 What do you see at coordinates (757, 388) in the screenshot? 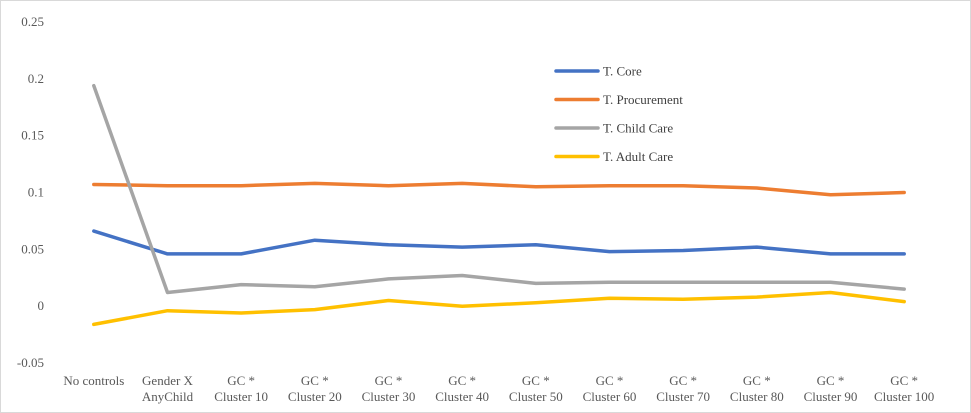
I see `x-tick-label: GC * Cluster 80` at bounding box center [757, 388].